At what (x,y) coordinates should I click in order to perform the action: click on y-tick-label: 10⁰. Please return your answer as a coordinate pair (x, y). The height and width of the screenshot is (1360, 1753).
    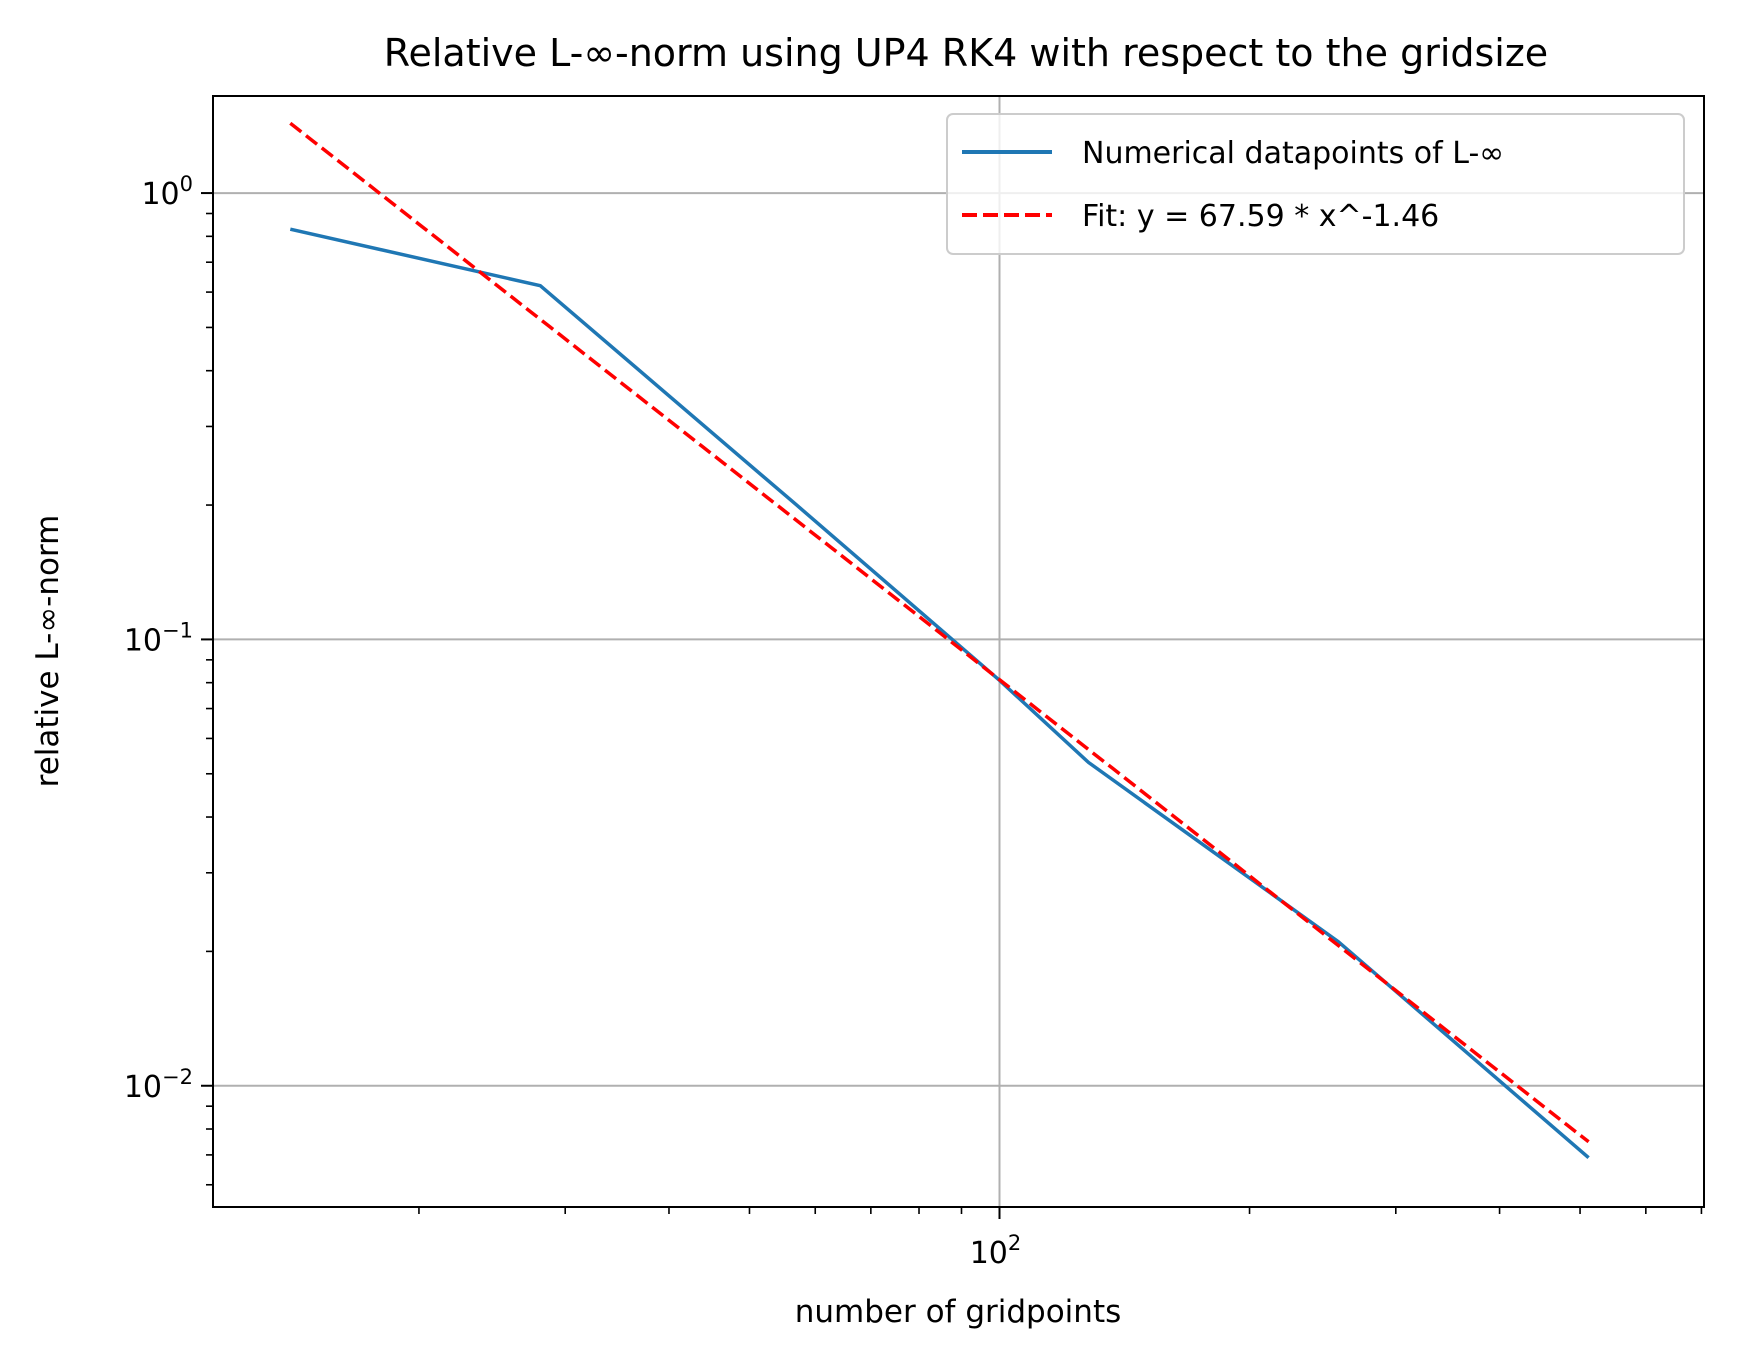
    Looking at the image, I should click on (167, 192).